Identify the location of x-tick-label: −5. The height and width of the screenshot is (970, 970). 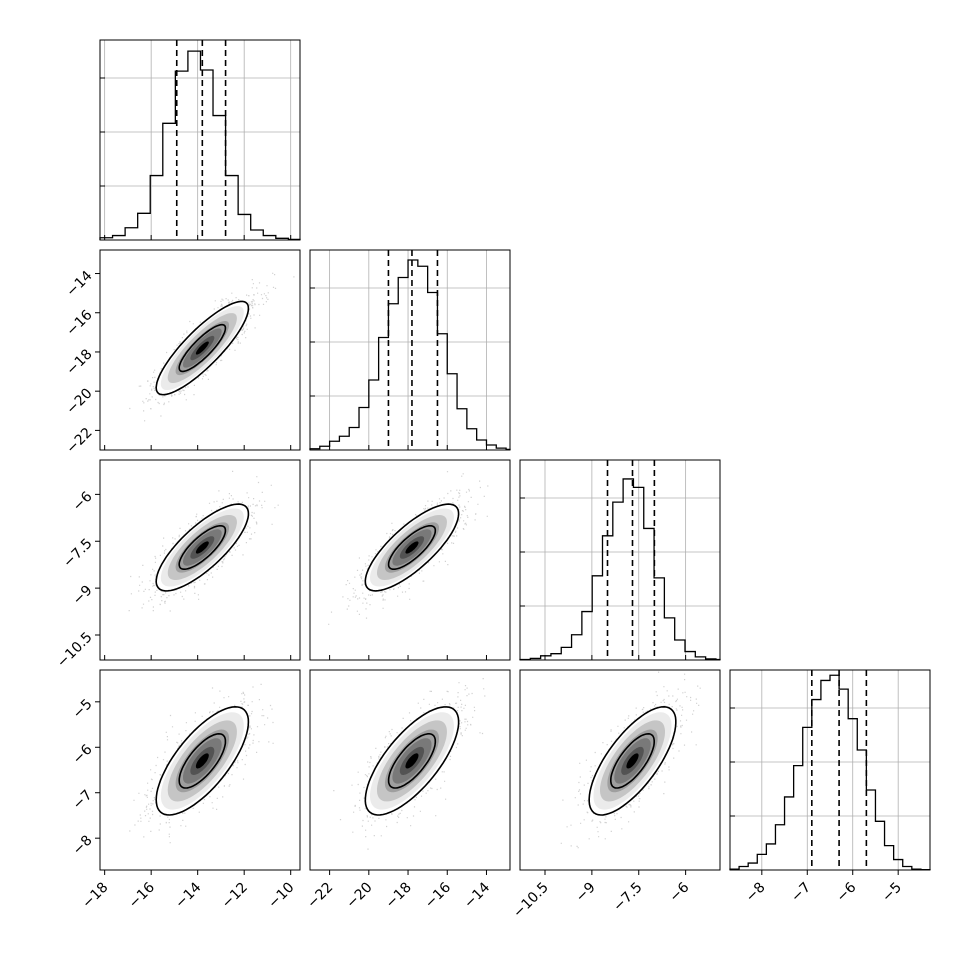
(892, 893).